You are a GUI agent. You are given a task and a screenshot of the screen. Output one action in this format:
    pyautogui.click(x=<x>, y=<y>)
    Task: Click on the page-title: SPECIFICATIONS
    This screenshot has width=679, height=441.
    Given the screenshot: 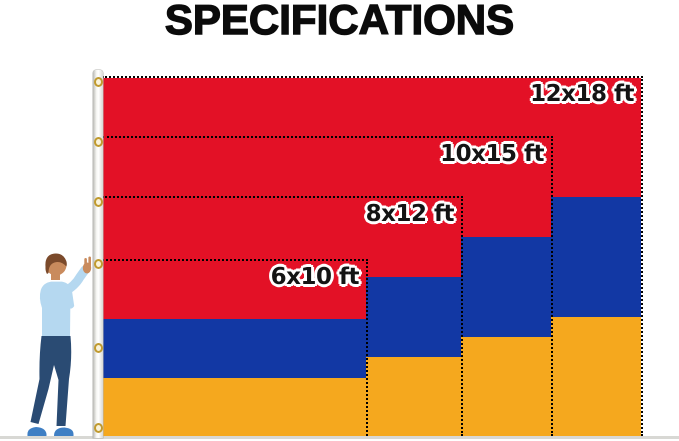 What is the action you would take?
    pyautogui.click(x=339, y=21)
    